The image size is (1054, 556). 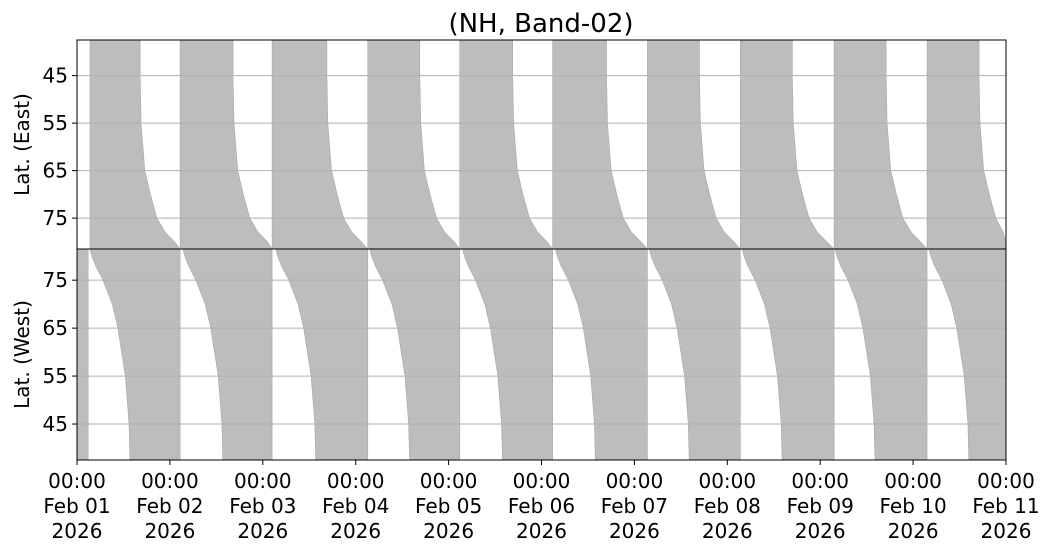 I want to click on y-axis-label: Lat. (West), so click(x=22, y=354).